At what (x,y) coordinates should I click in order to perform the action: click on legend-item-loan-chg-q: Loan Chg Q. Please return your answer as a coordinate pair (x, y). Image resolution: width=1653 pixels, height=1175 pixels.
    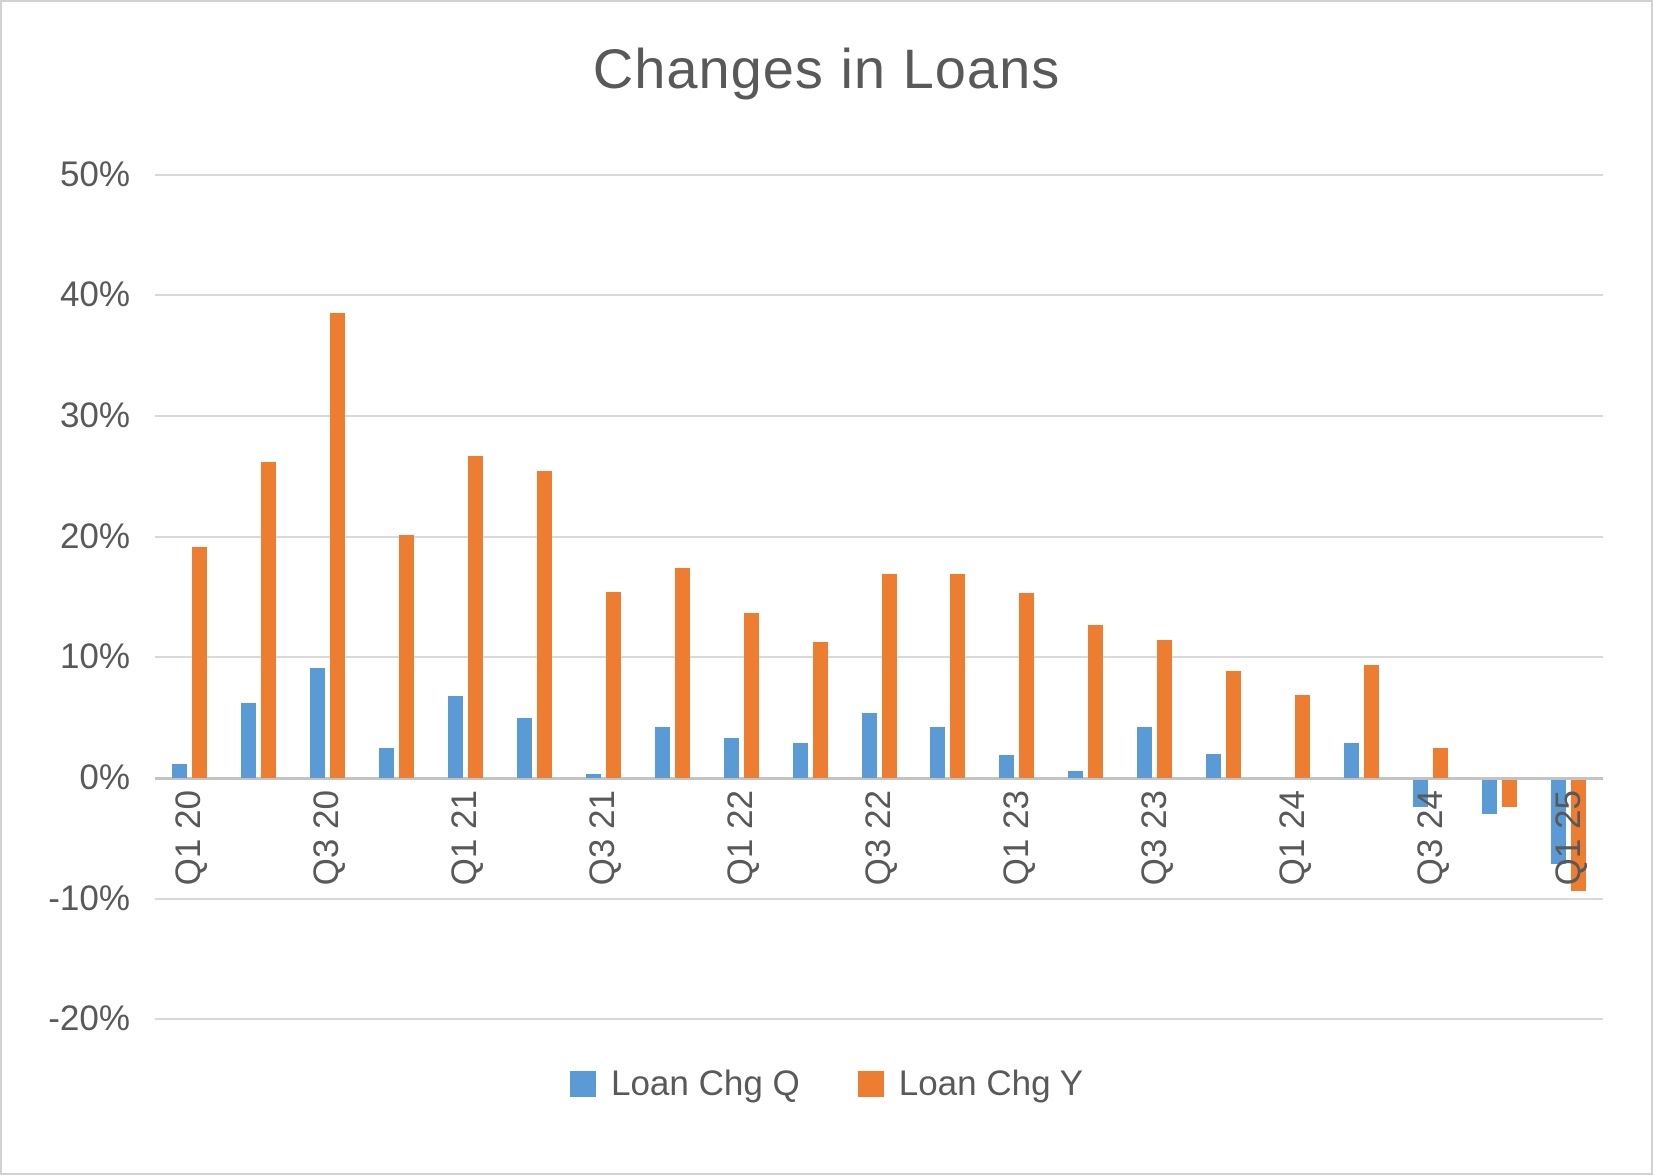
    Looking at the image, I should click on (685, 1084).